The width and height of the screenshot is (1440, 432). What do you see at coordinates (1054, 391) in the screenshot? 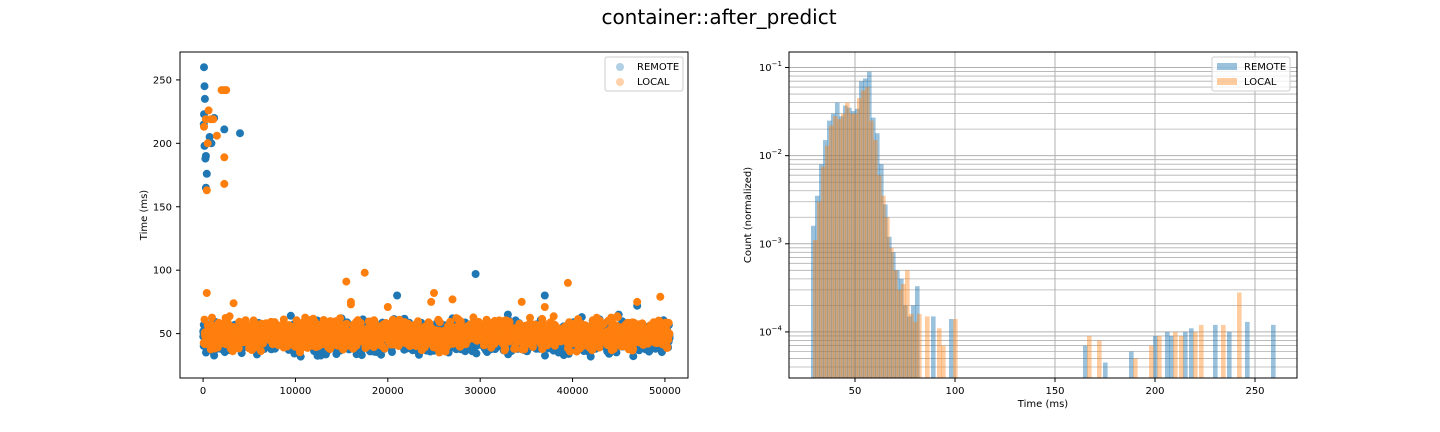
I see `x-tick-label: 150` at bounding box center [1054, 391].